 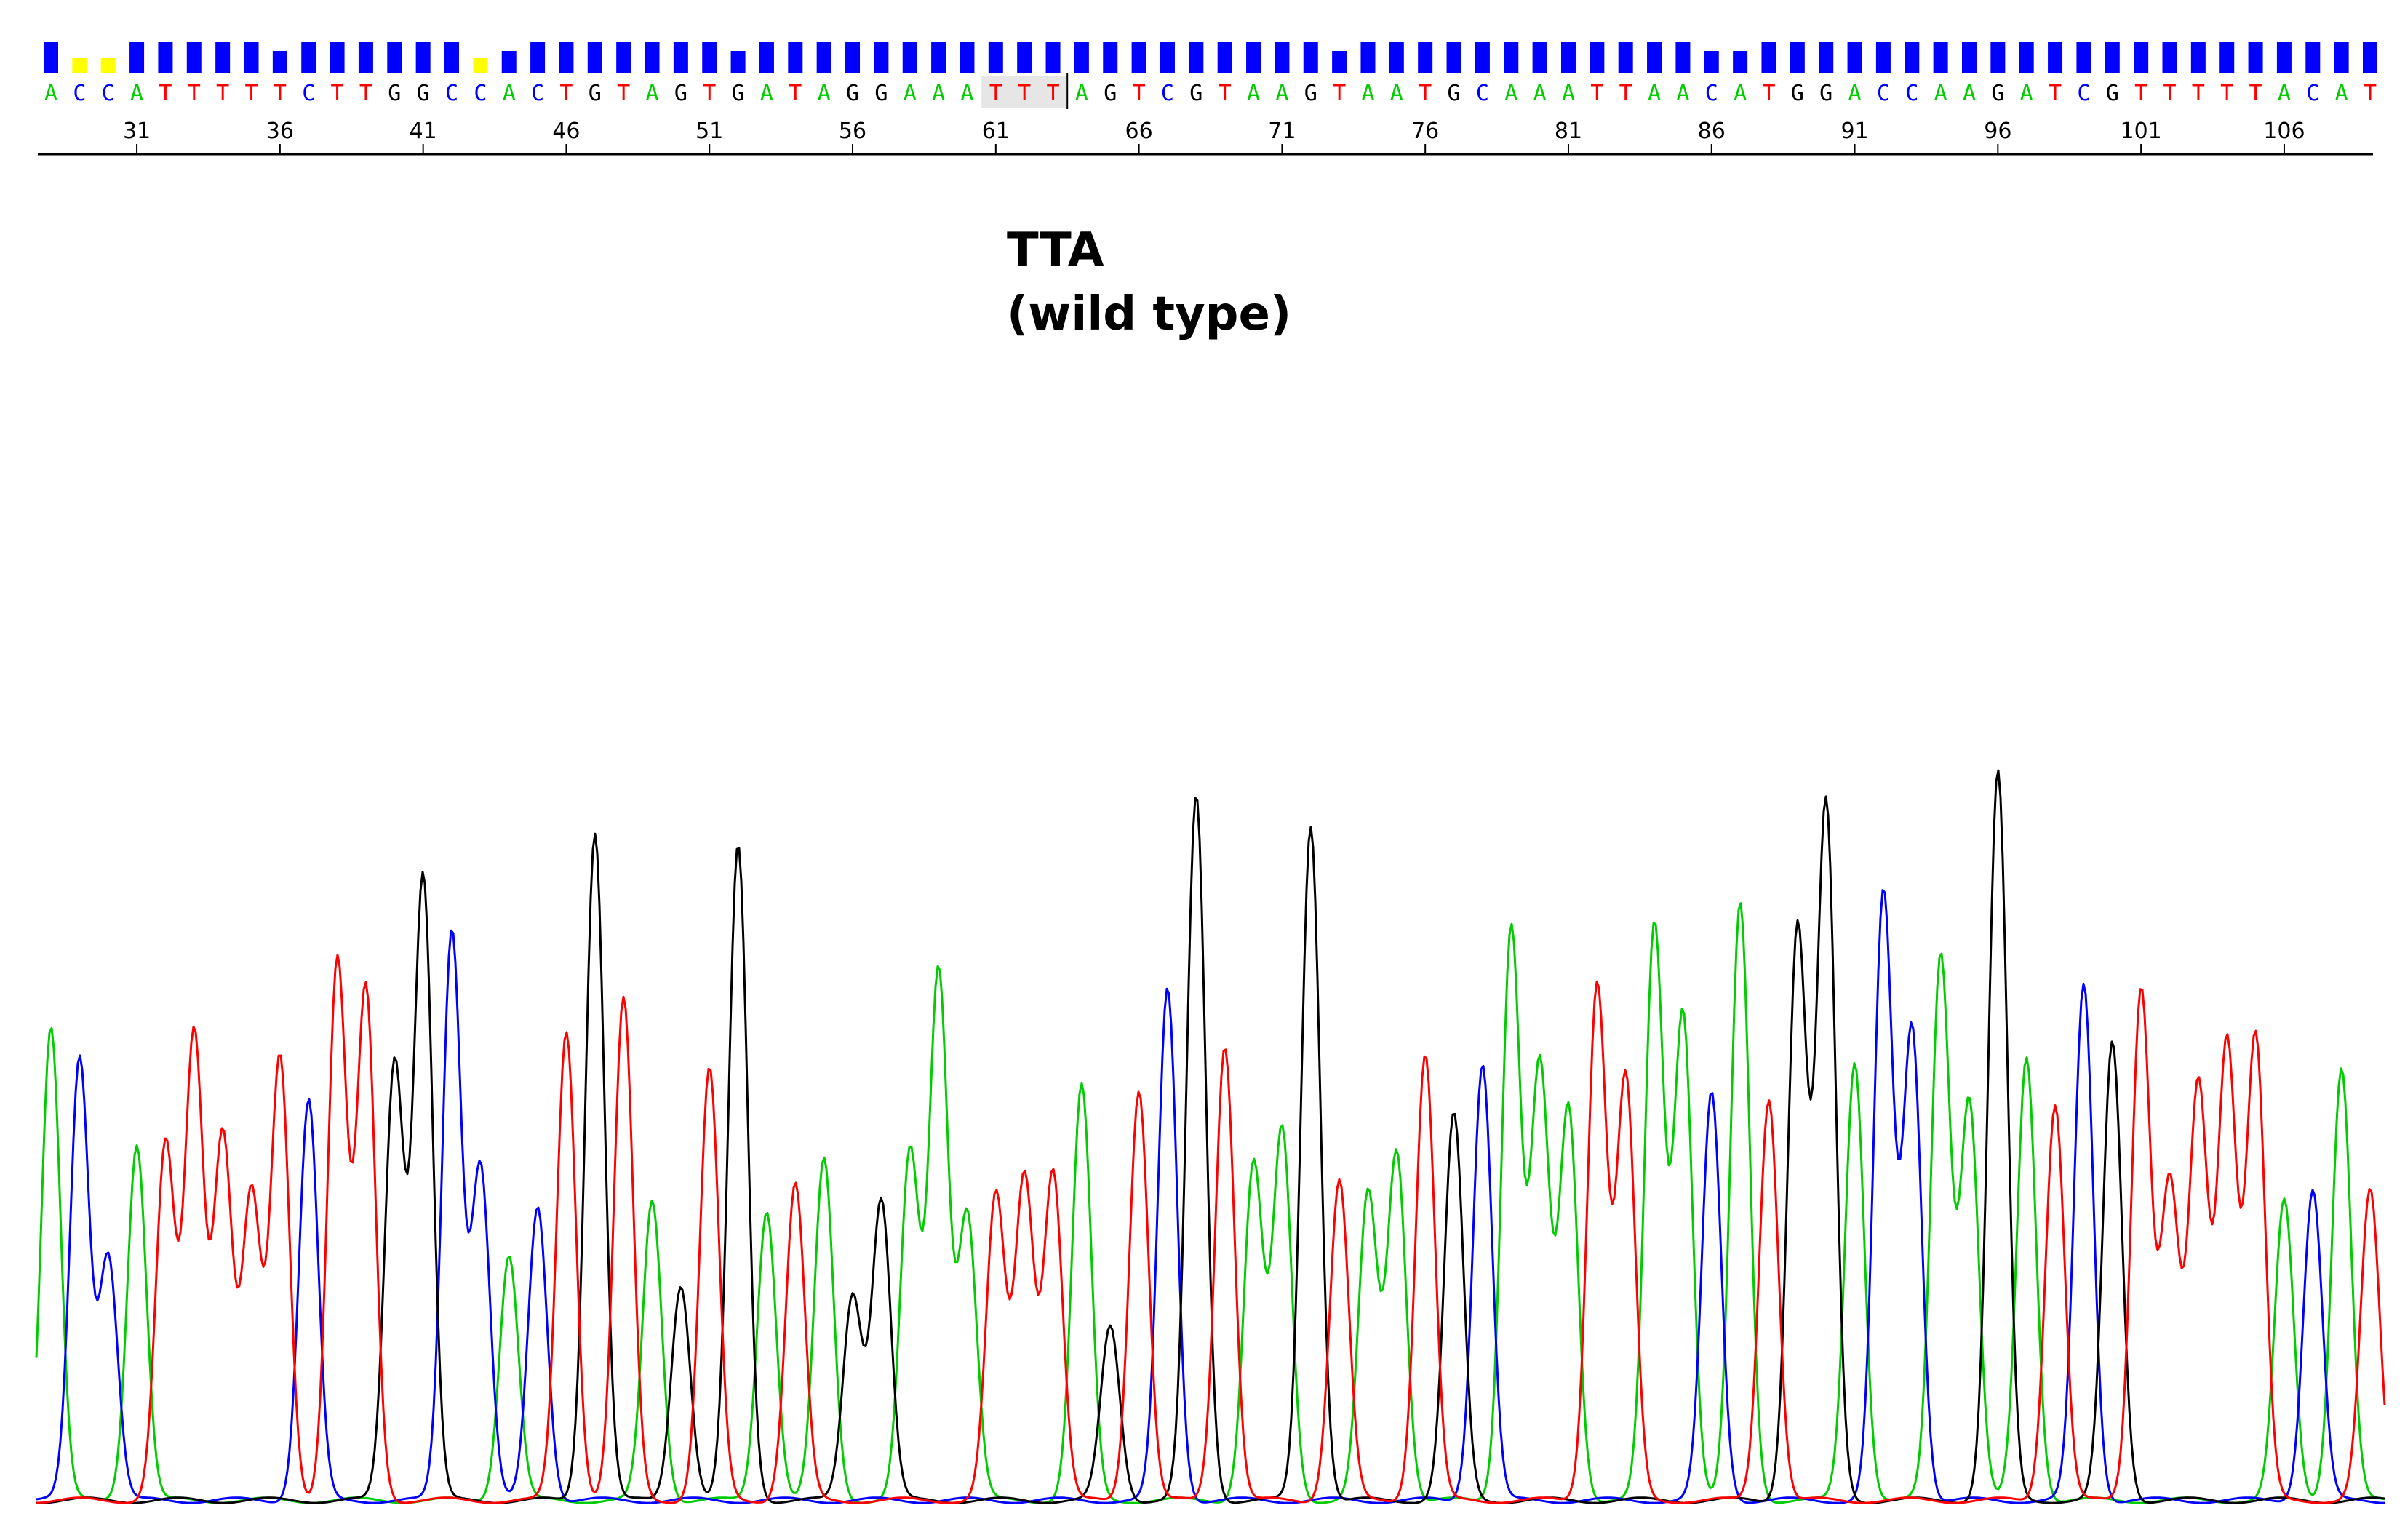 I want to click on codon-highlight, so click(x=1025, y=91).